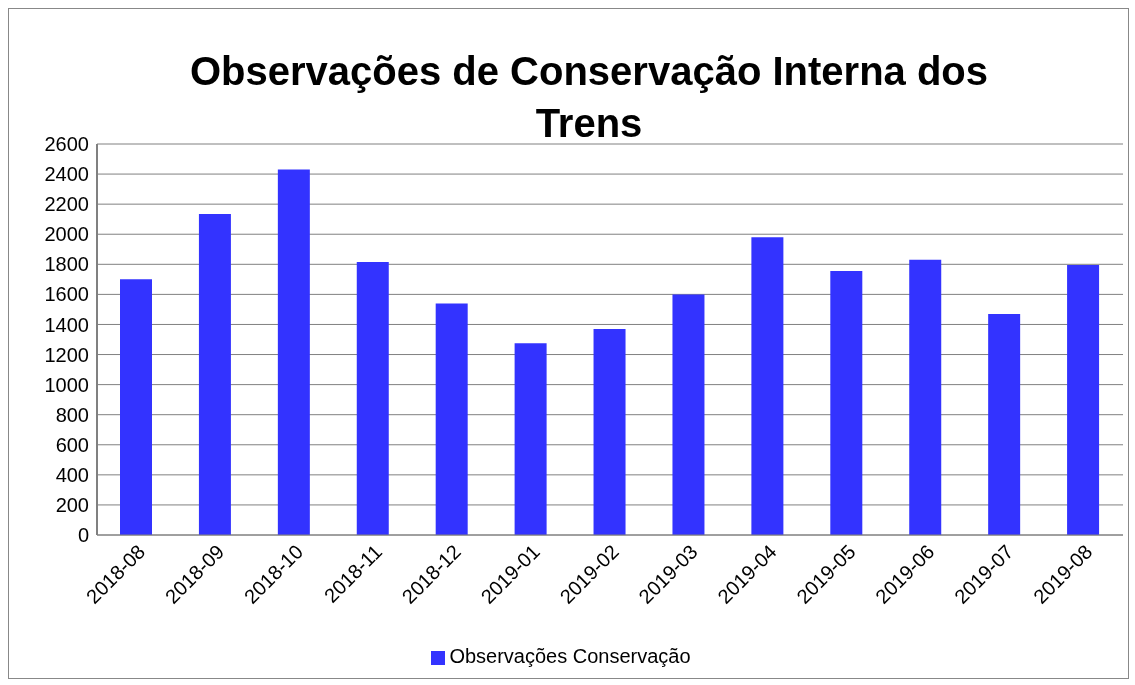 The height and width of the screenshot is (685, 1135). Describe the element at coordinates (72, 414) in the screenshot. I see `y-tick-label: 800` at that location.